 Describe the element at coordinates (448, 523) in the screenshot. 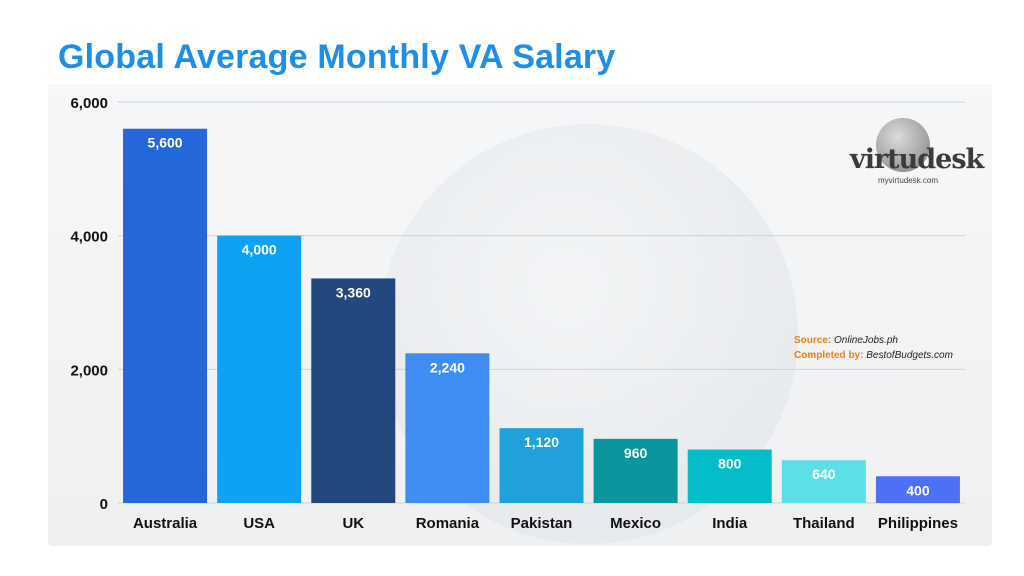

I see `x-tick-label: Romania` at that location.